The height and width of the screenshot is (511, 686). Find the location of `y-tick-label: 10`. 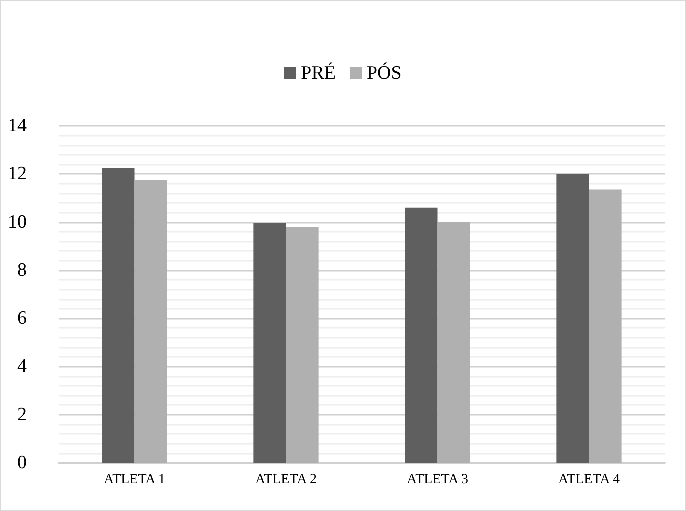

y-tick-label: 10 is located at coordinates (17, 222).